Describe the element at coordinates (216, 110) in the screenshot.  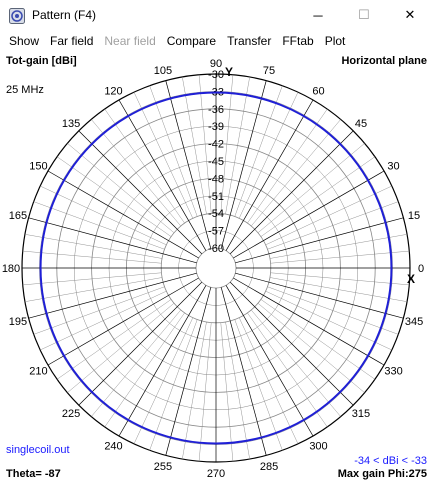
I see `radial-tick-label: -36` at that location.